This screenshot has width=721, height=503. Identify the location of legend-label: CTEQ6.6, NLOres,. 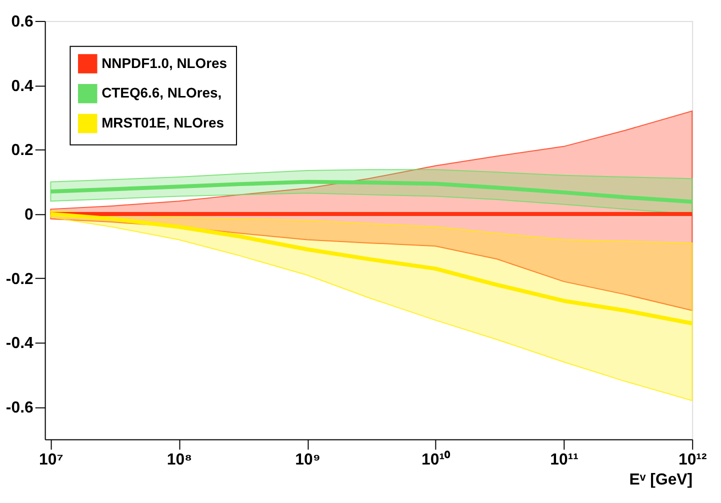
(162, 92).